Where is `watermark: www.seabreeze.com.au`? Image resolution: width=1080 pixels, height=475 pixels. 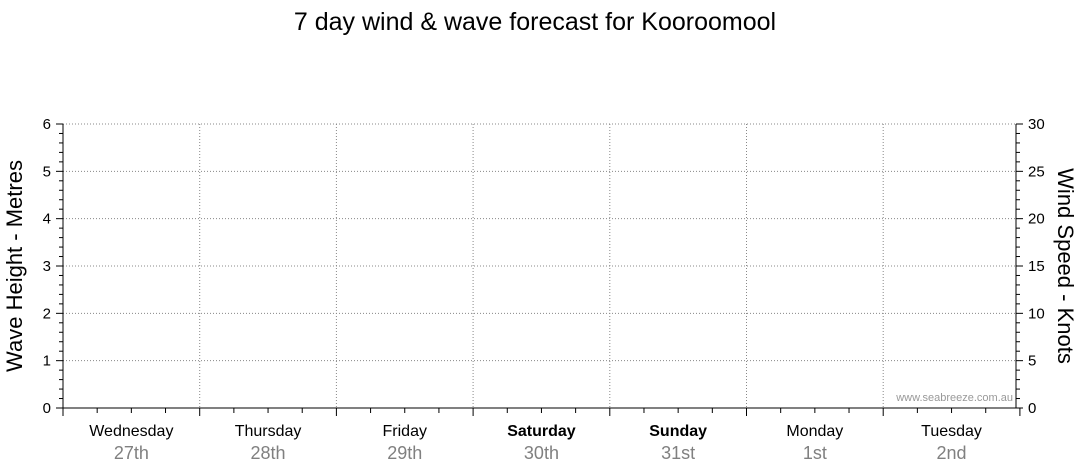 watermark: www.seabreeze.com.au is located at coordinates (954, 398).